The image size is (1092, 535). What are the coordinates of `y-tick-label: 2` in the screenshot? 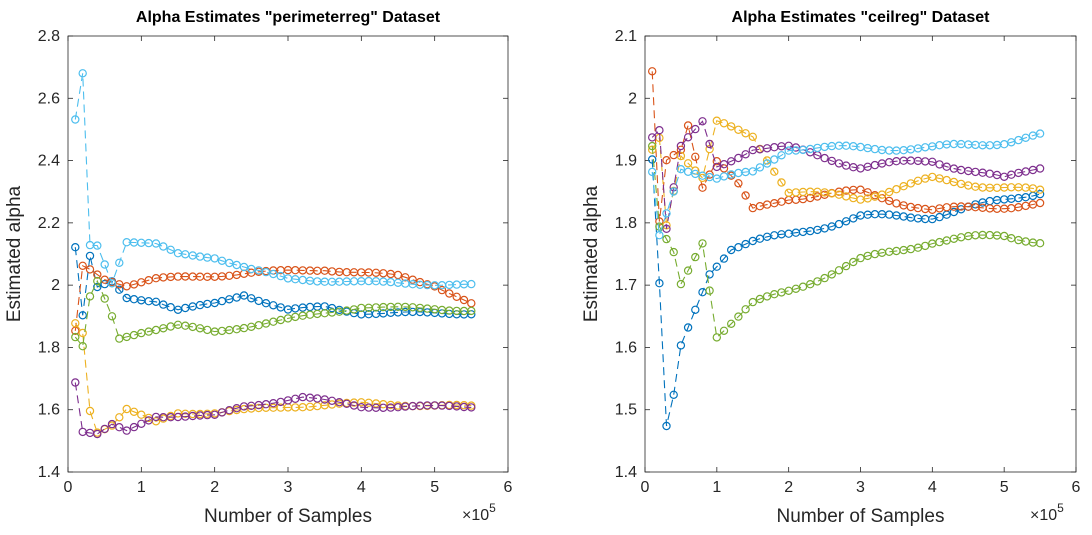 It's located at (632, 98).